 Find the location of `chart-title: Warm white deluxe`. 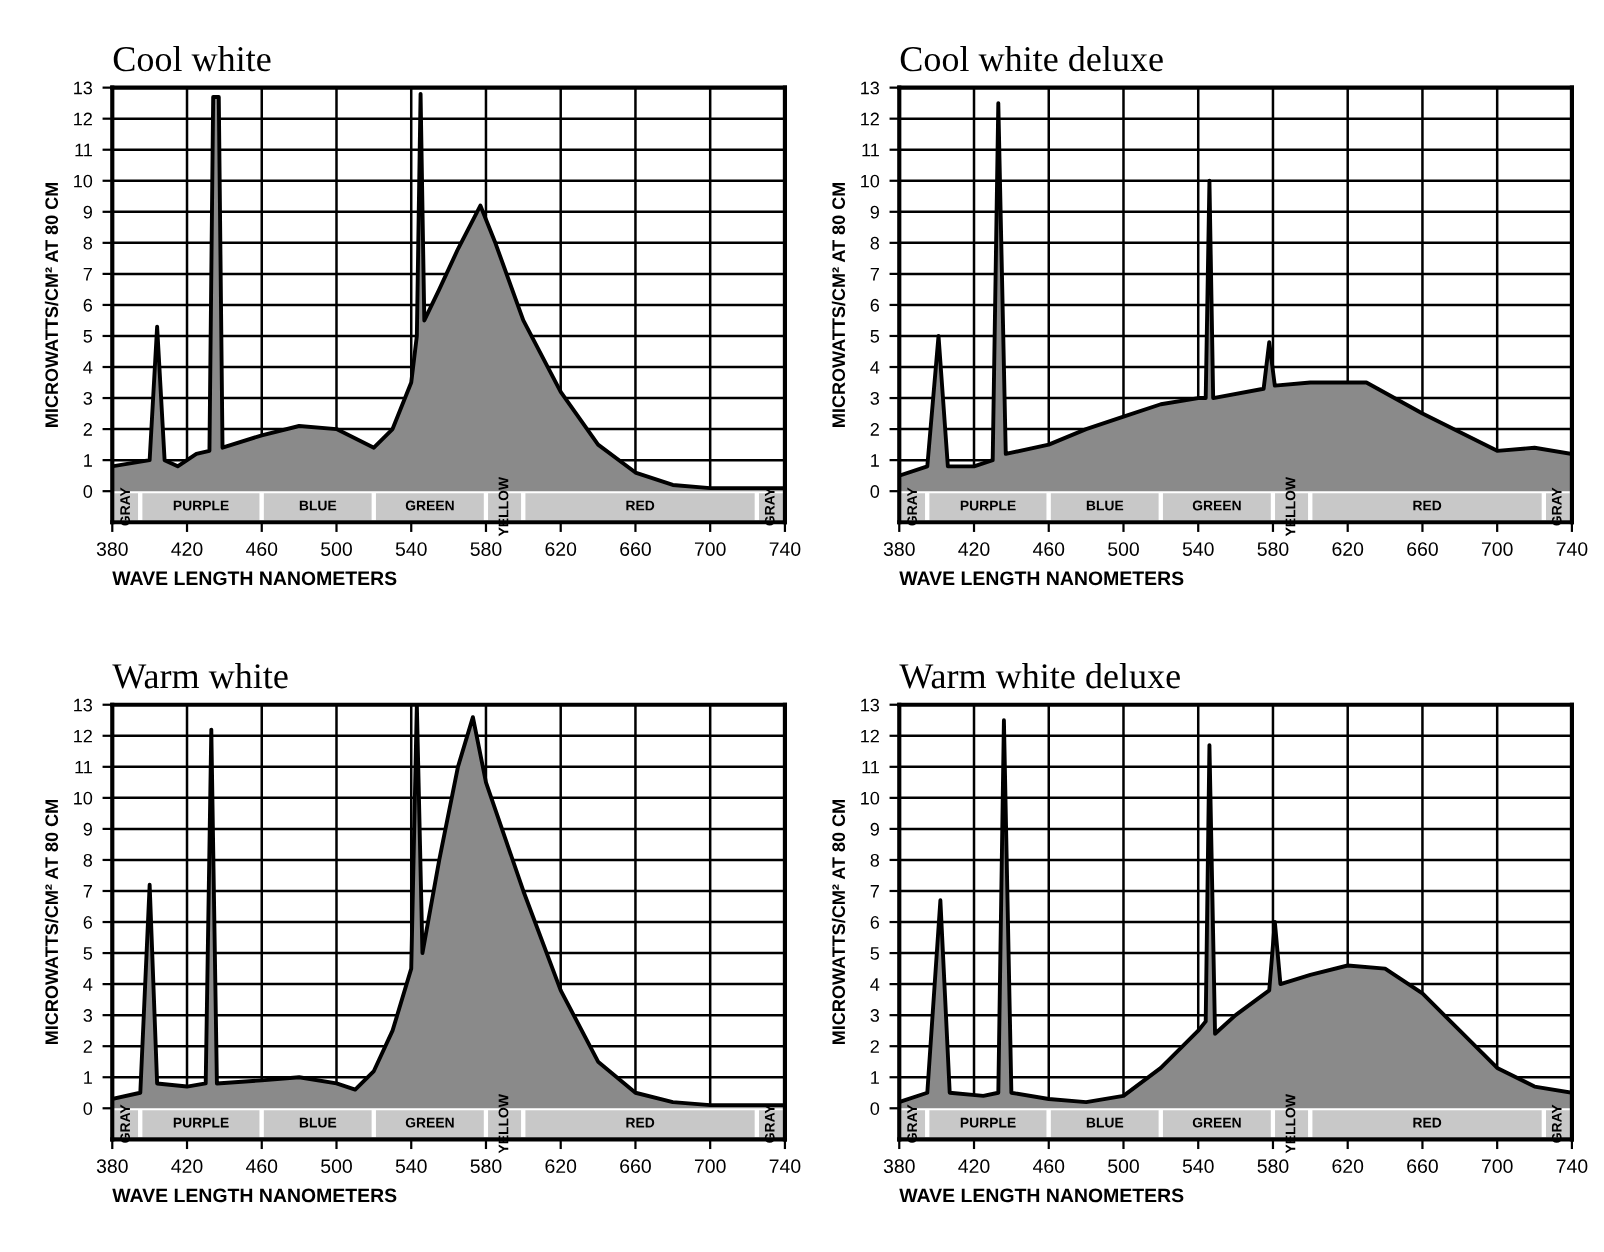

chart-title: Warm white deluxe is located at coordinates (1039, 676).